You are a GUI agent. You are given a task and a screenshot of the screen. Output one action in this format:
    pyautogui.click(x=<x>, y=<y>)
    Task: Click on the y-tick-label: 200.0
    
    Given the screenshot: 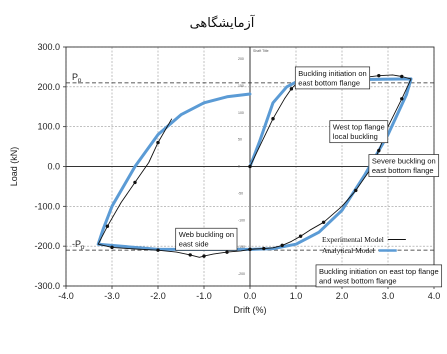 What is the action you would take?
    pyautogui.click(x=48, y=87)
    